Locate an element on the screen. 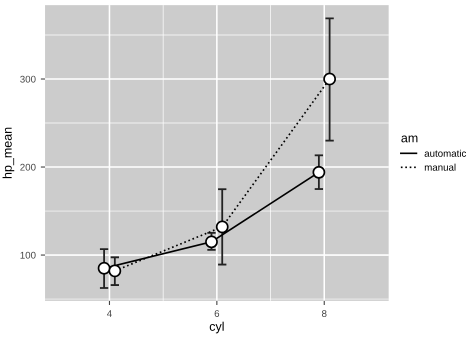 The height and width of the screenshot is (338, 474). legend-label: manual is located at coordinates (440, 167).